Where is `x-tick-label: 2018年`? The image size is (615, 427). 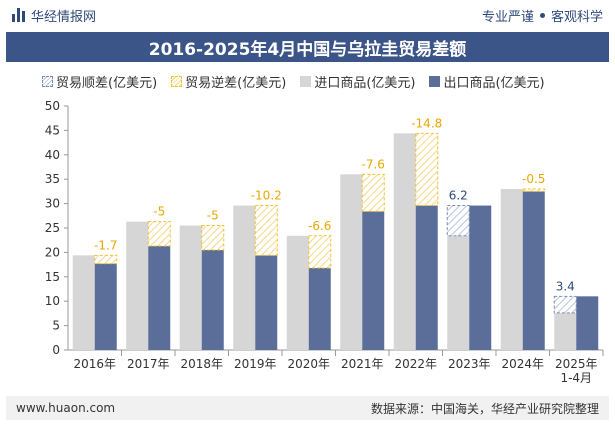 x-tick-label: 2018年 is located at coordinates (201, 364).